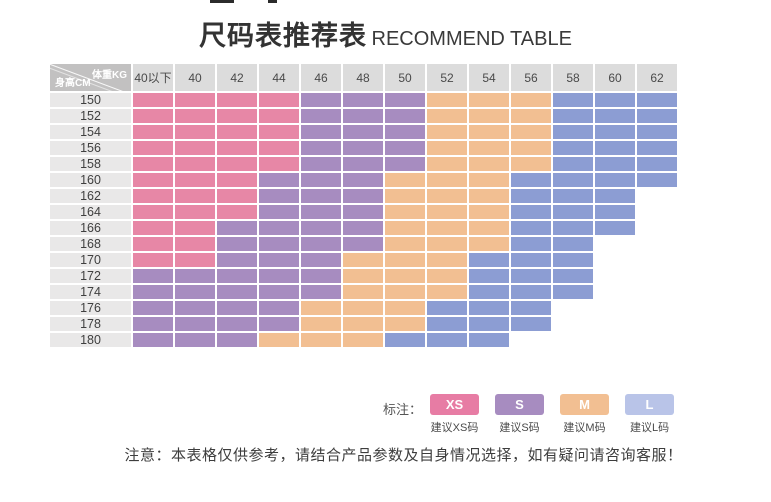 Image resolution: width=771 pixels, height=502 pixels. What do you see at coordinates (657, 77) in the screenshot?
I see `weight-col-header: 62` at bounding box center [657, 77].